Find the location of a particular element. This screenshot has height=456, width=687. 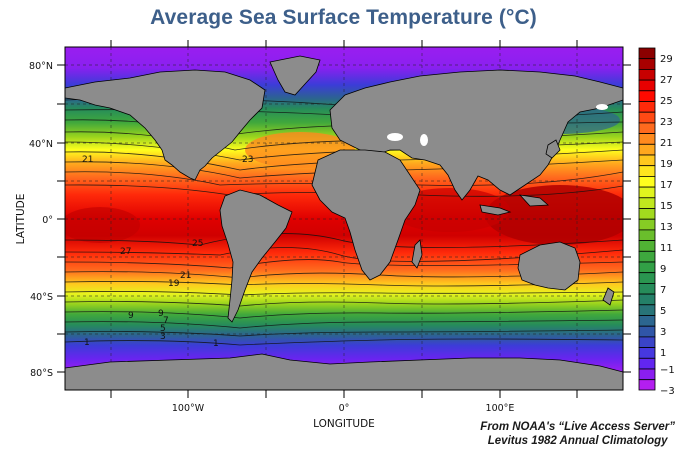

colorbar-label: 17 is located at coordinates (666, 185).